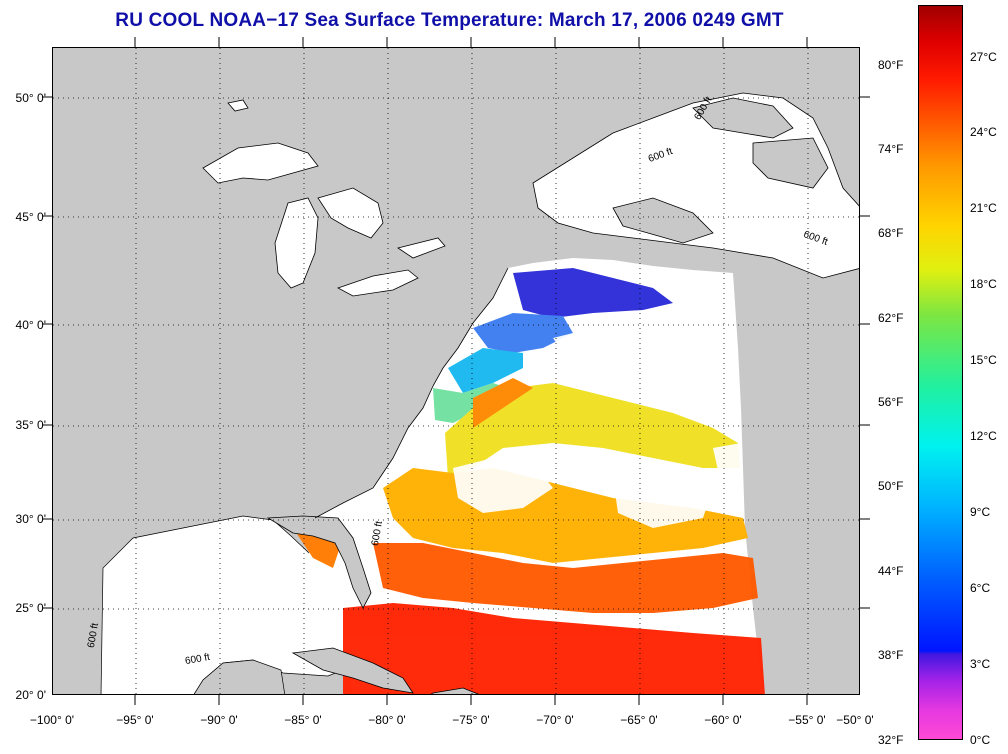 The image size is (1008, 754). What do you see at coordinates (980, 512) in the screenshot?
I see `colorbar-c-9: 9°C` at bounding box center [980, 512].